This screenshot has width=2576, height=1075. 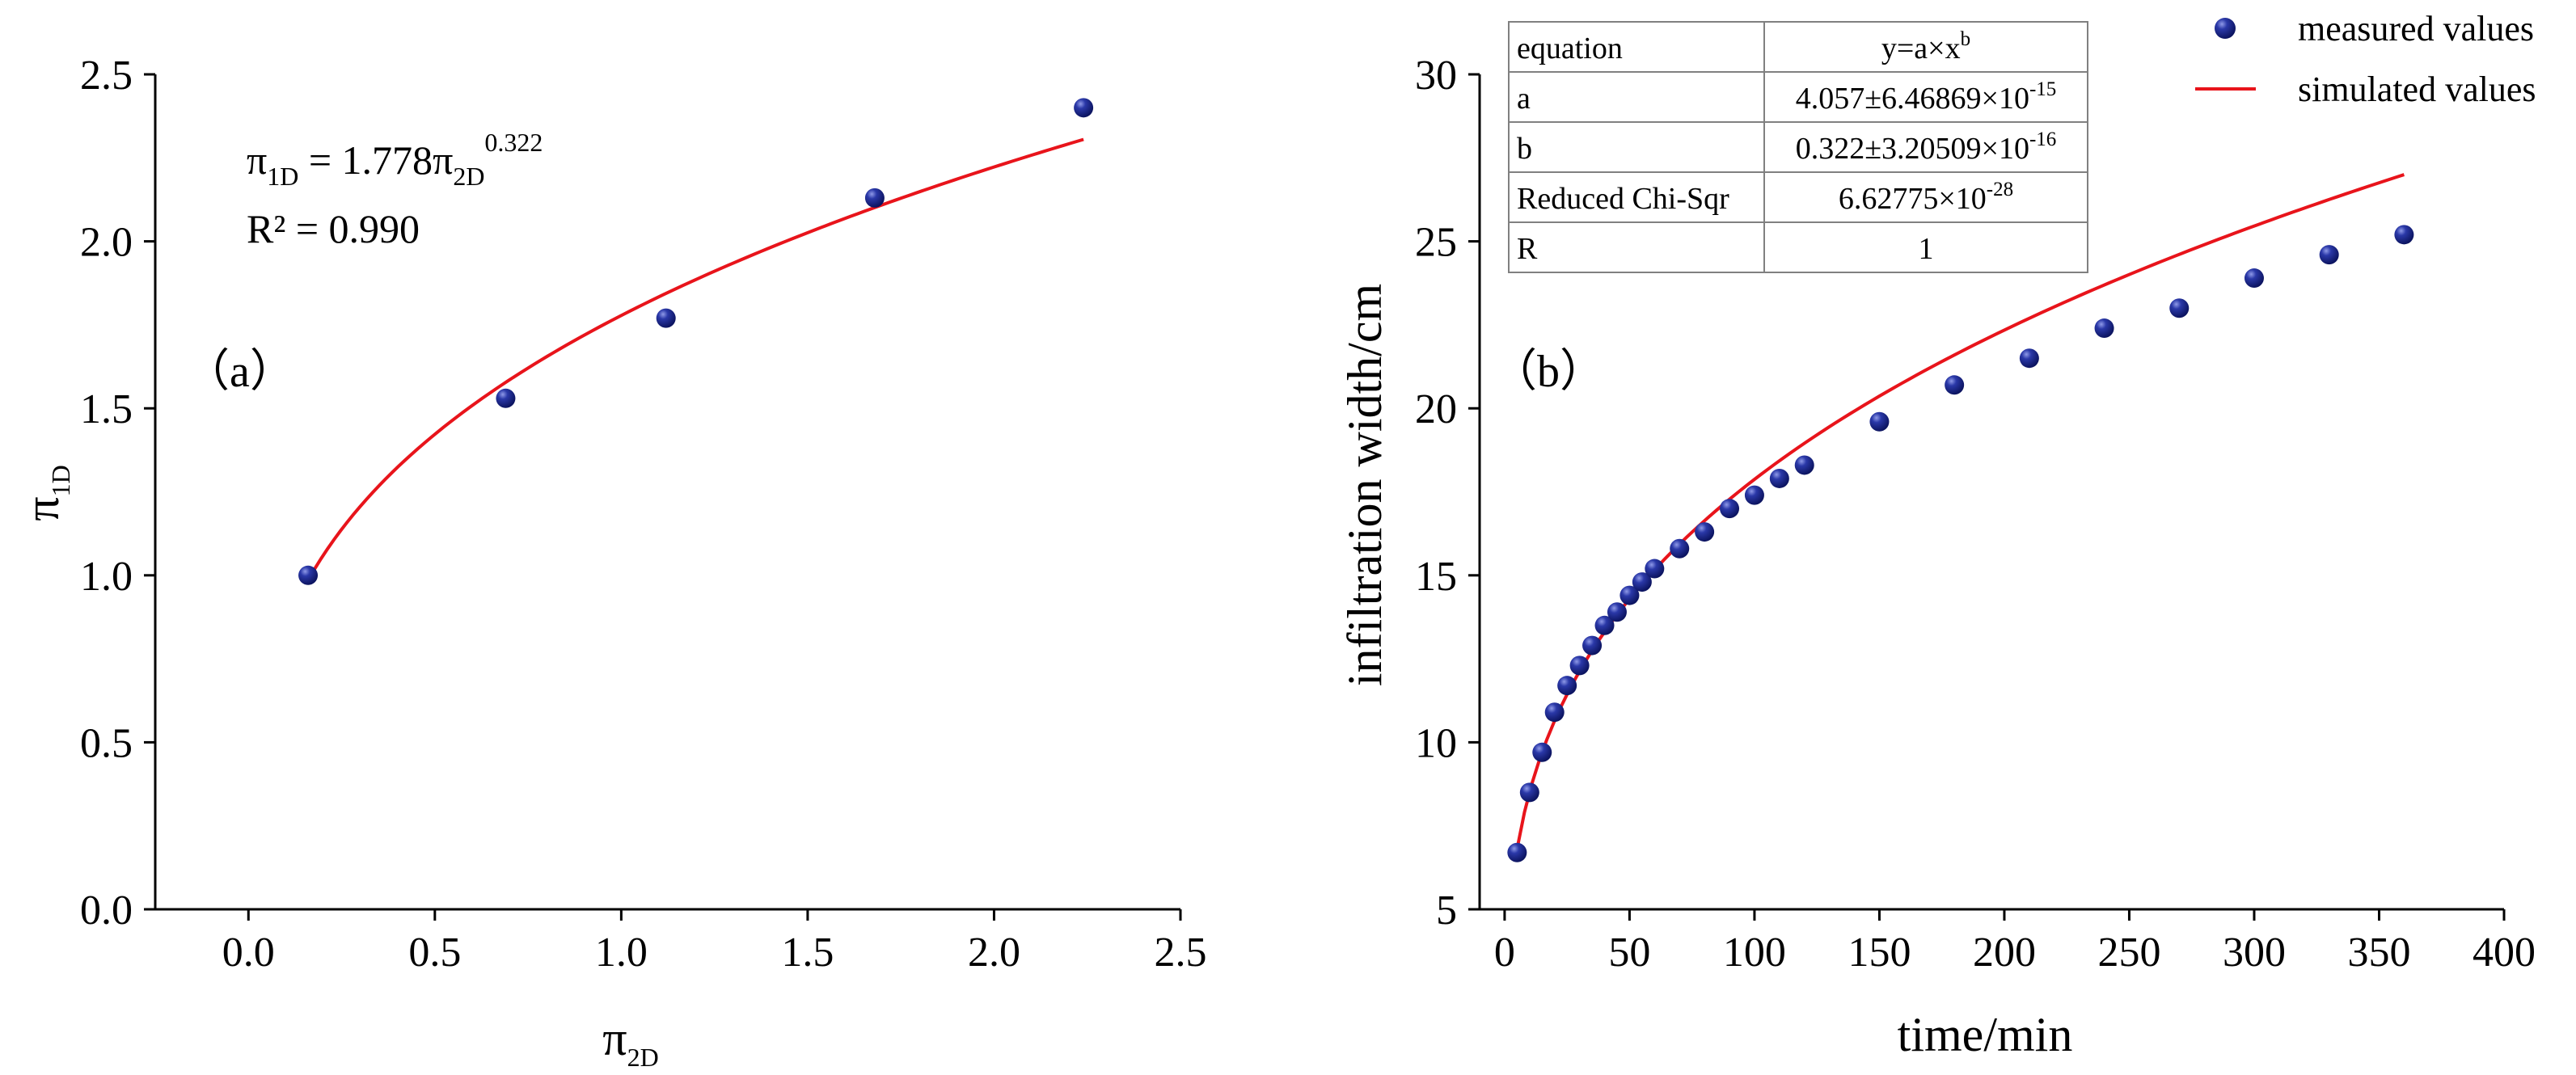 I want to click on y-tick-label: 2.0, so click(x=106, y=243).